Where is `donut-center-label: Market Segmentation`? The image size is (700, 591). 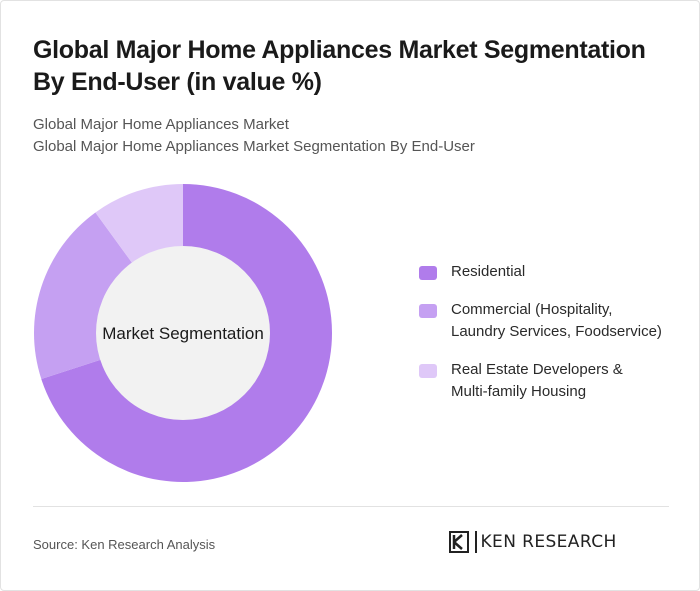 donut-center-label: Market Segmentation is located at coordinates (183, 333).